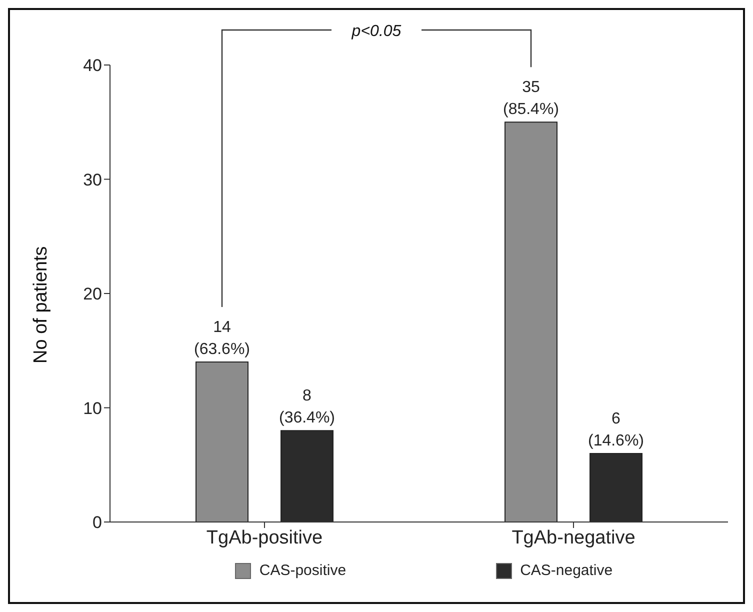  I want to click on y-tick-label: 30, so click(92, 180).